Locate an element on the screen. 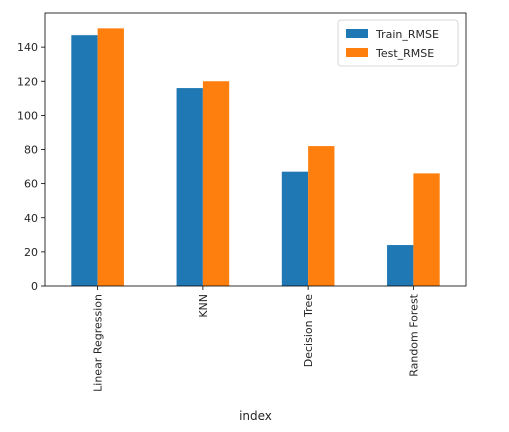 The image size is (509, 432). y-tick-label: 140 is located at coordinates (27, 47).